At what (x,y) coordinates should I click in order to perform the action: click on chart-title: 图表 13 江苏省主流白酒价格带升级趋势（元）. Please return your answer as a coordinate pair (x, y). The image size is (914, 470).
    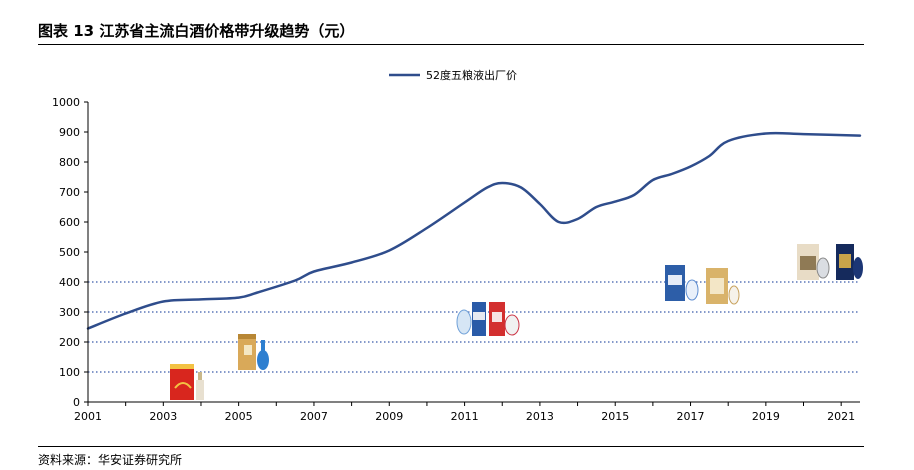
    Looking at the image, I should click on (196, 31).